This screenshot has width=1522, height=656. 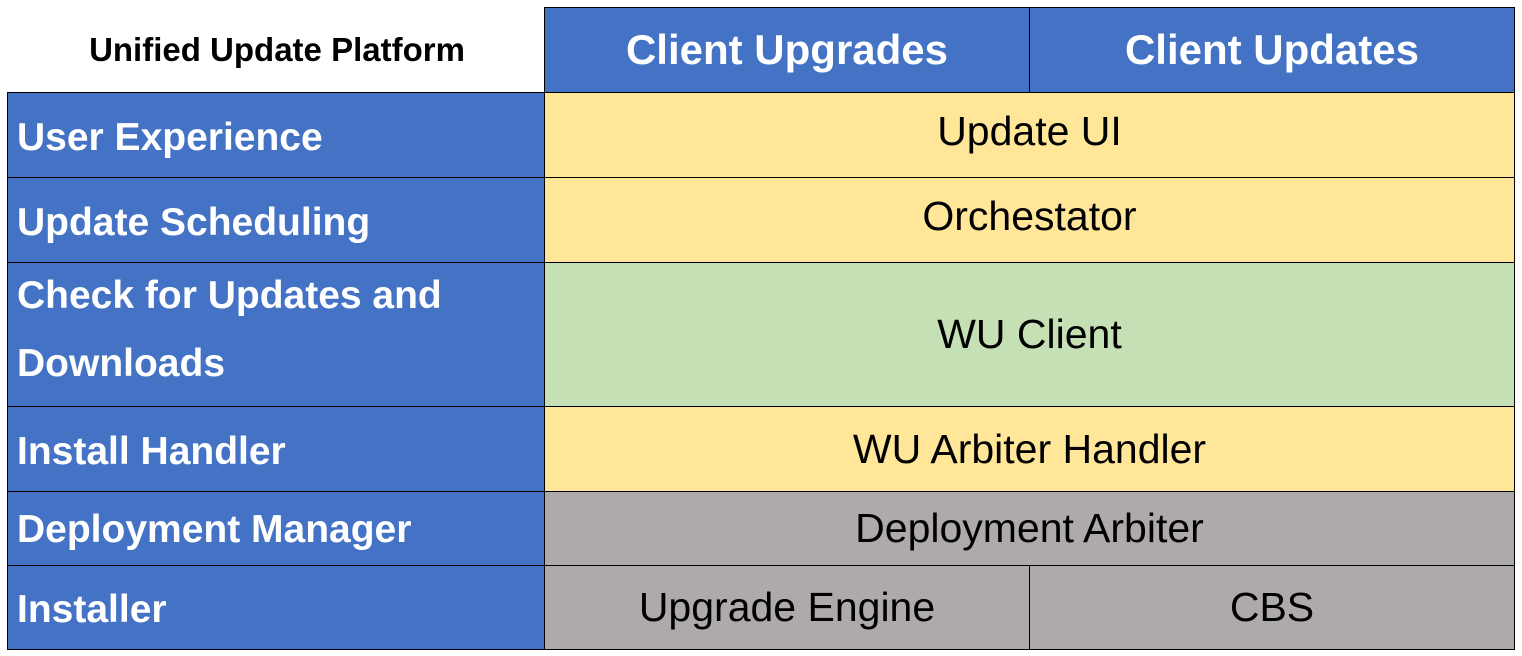 What do you see at coordinates (1272, 50) in the screenshot?
I see `column-header-client-updates: Client Updates` at bounding box center [1272, 50].